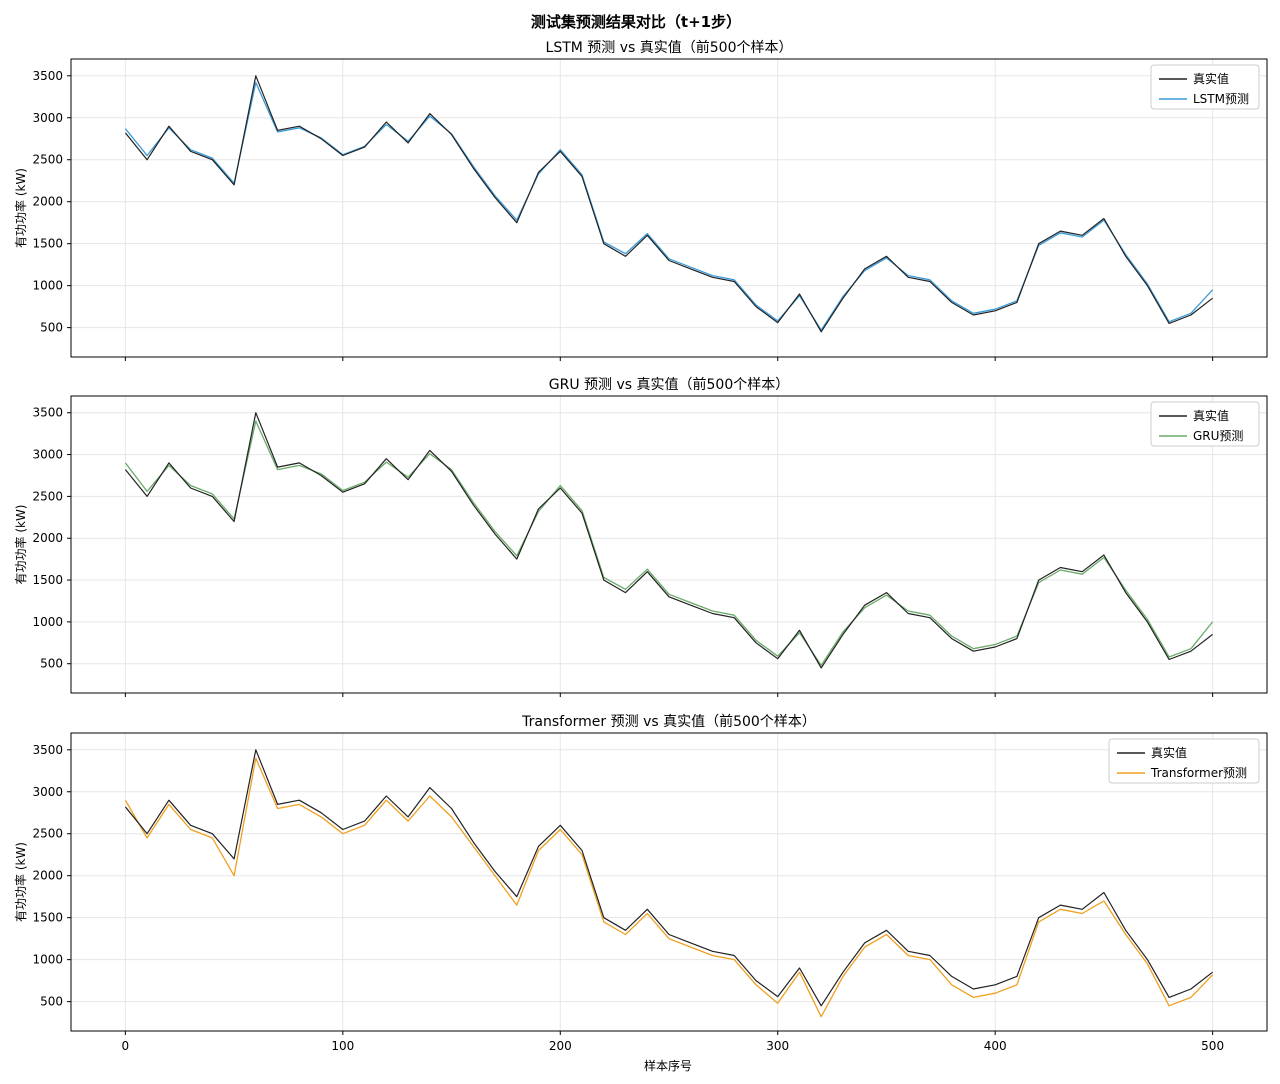  Describe the element at coordinates (1221, 99) in the screenshot. I see `legend-label: LSTM预测` at that location.